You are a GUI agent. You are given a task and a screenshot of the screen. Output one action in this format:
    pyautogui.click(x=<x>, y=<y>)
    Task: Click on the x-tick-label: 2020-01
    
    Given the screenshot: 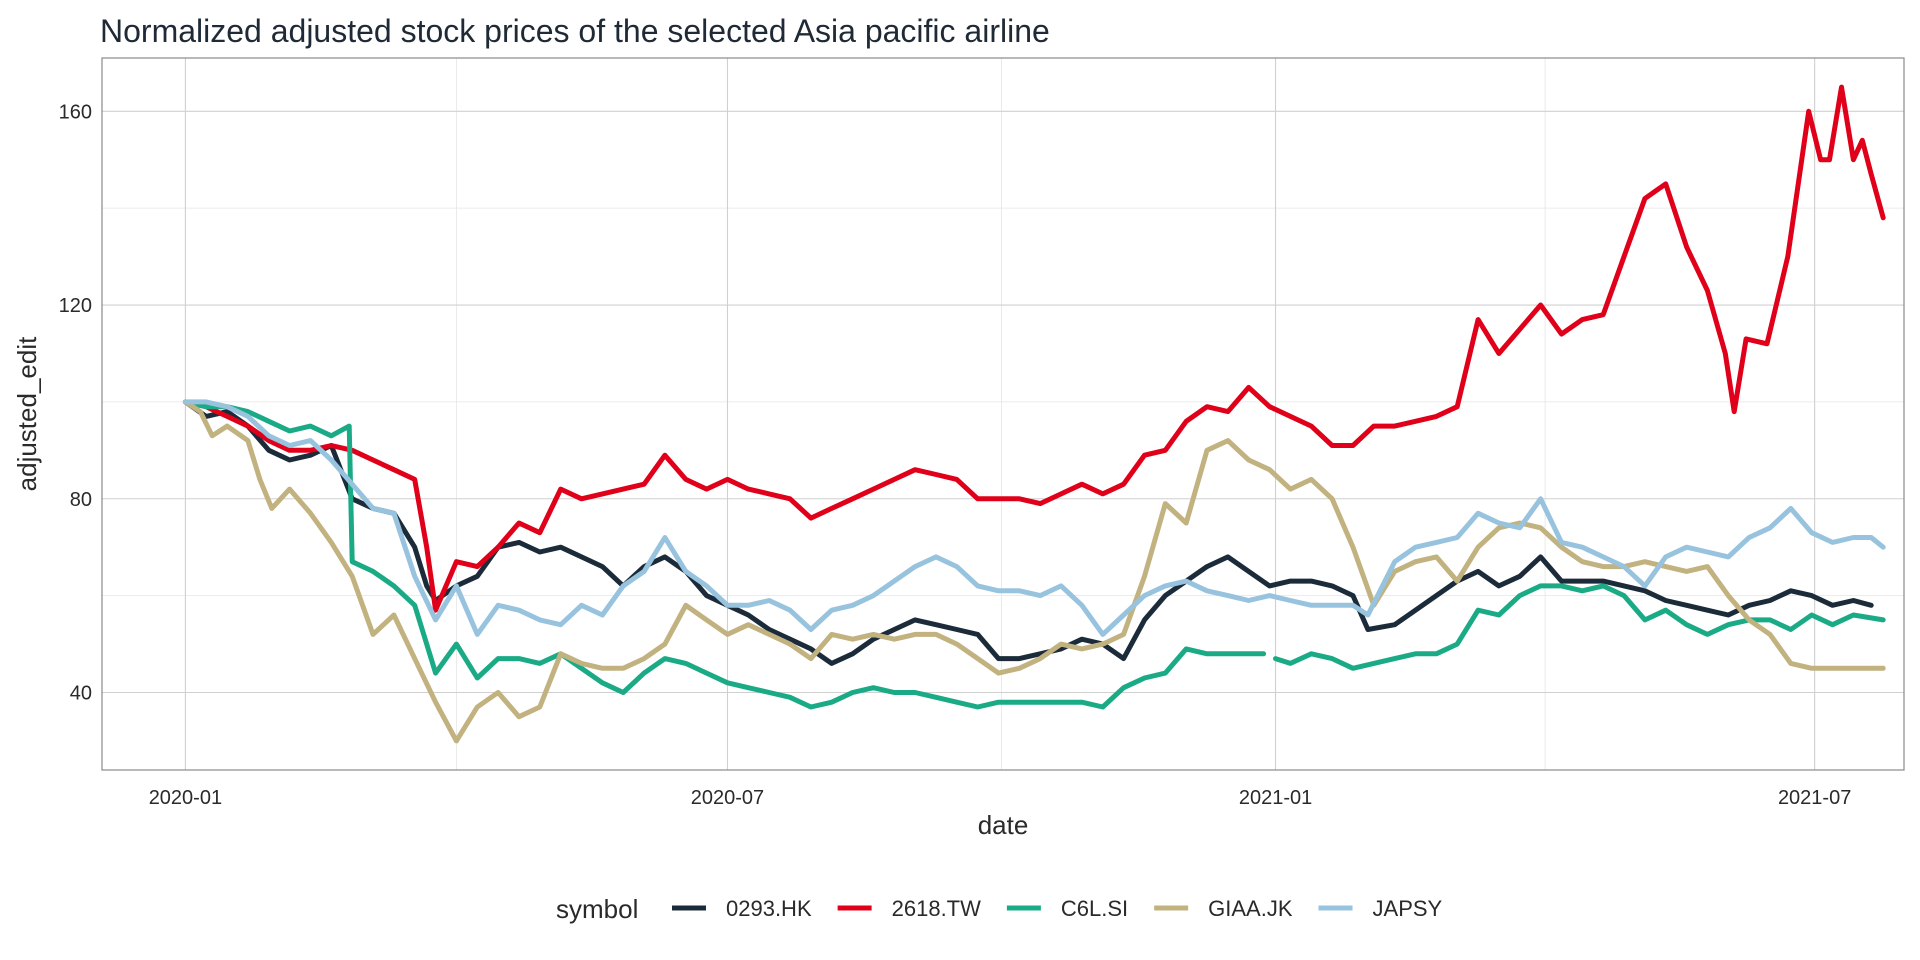 What is the action you would take?
    pyautogui.click(x=185, y=798)
    